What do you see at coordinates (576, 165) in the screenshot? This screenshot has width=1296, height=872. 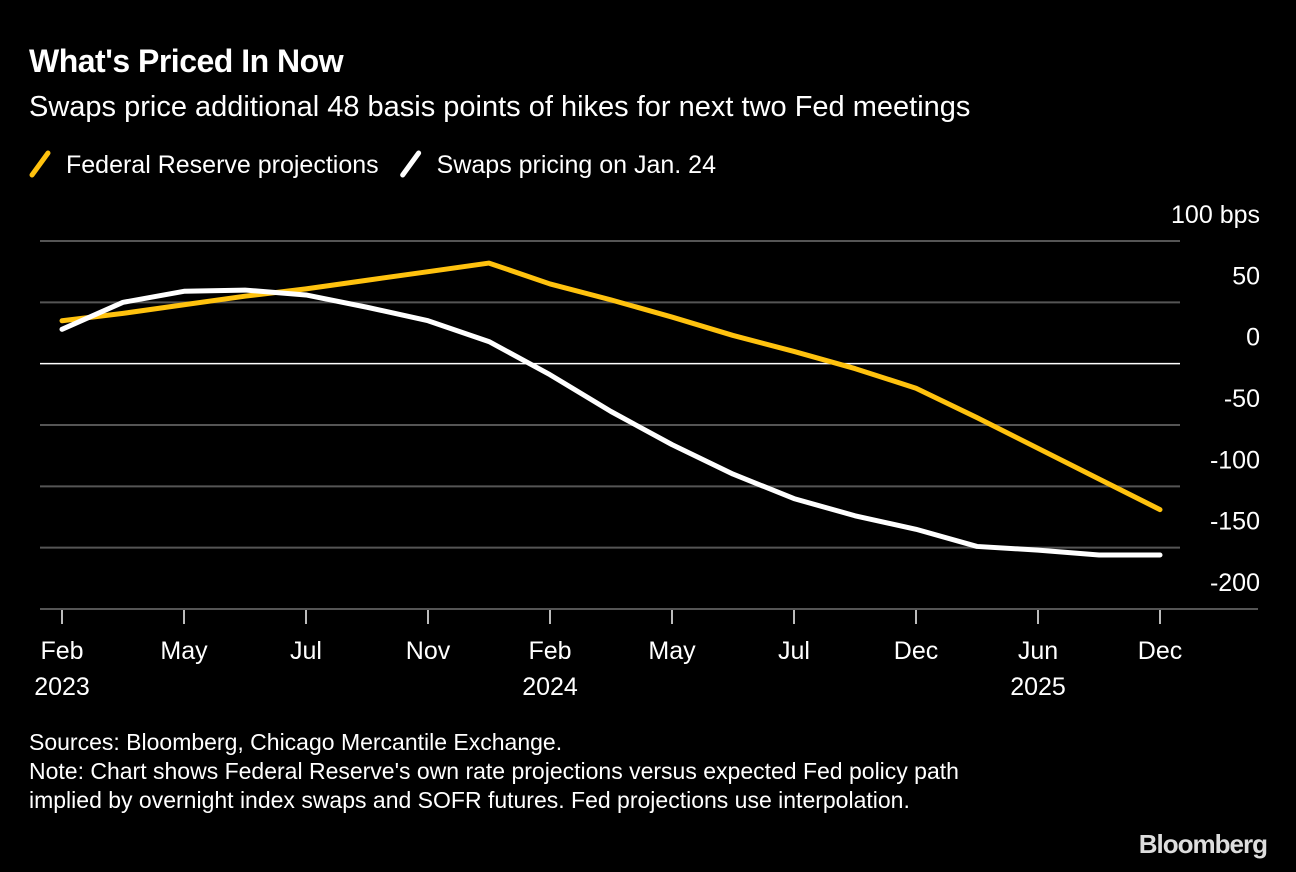 I see `legend-label: Swaps pricing on Jan. 24` at bounding box center [576, 165].